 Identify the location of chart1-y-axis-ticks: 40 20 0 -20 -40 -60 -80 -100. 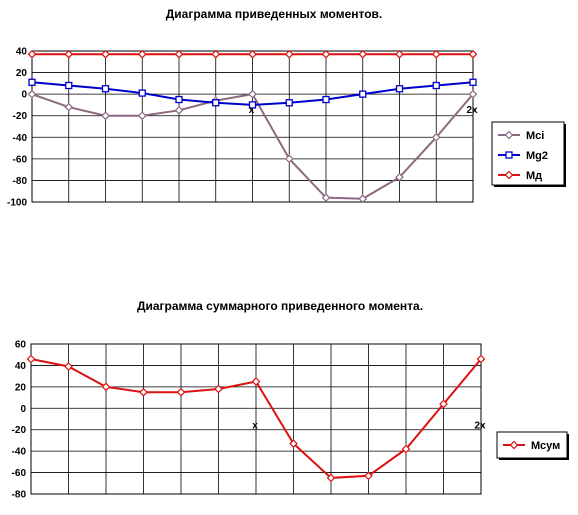
(17, 128).